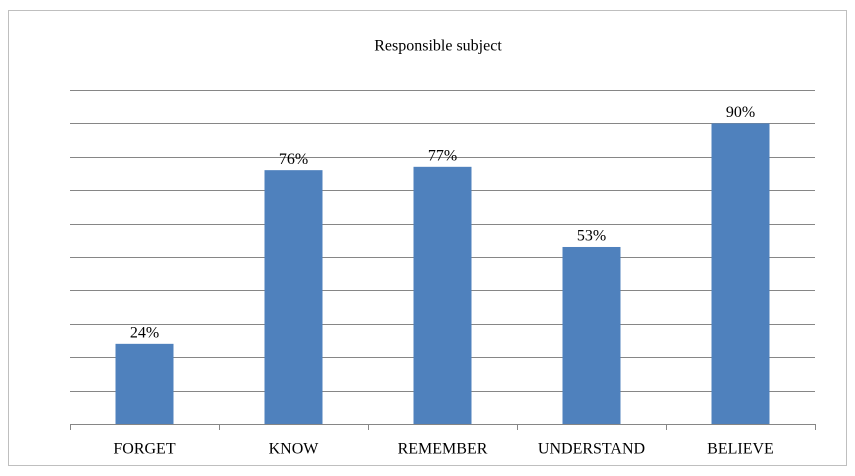  What do you see at coordinates (740, 112) in the screenshot?
I see `data-label: 90%` at bounding box center [740, 112].